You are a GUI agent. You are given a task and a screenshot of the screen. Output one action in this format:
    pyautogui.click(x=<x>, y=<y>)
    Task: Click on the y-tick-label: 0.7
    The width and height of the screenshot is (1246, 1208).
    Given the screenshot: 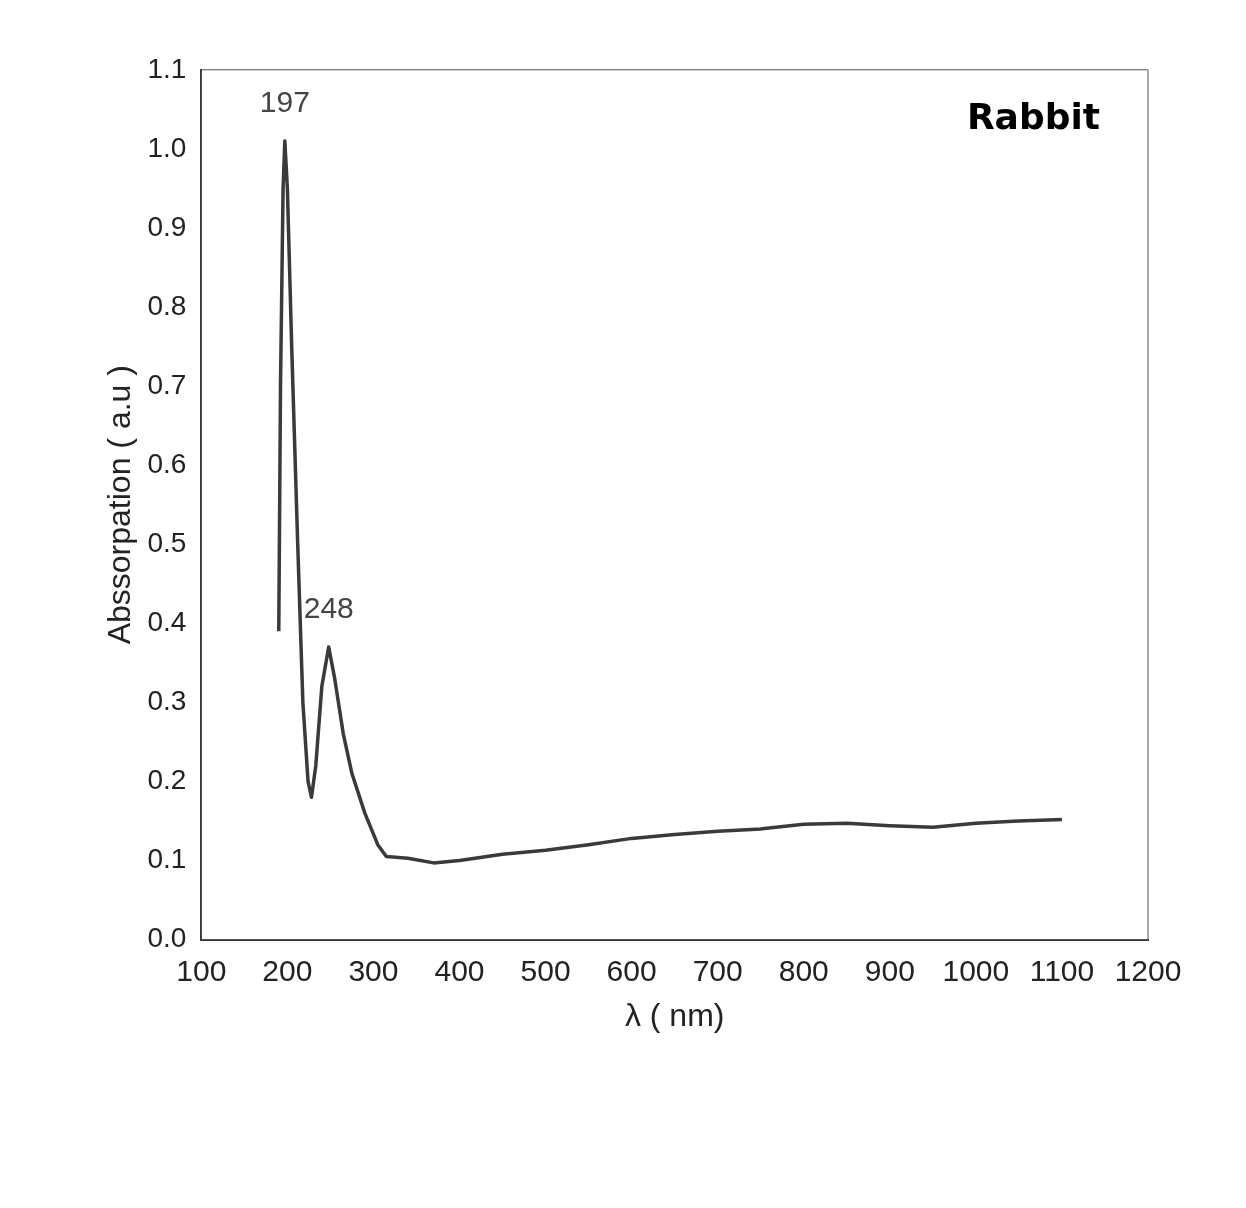 What is the action you would take?
    pyautogui.click(x=167, y=384)
    